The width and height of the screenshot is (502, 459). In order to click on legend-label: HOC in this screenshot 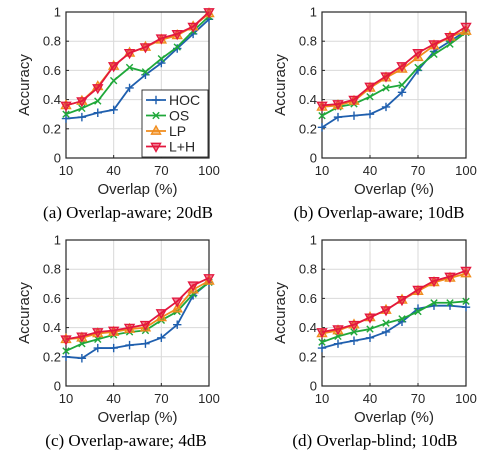, I will do `click(184, 100)`.